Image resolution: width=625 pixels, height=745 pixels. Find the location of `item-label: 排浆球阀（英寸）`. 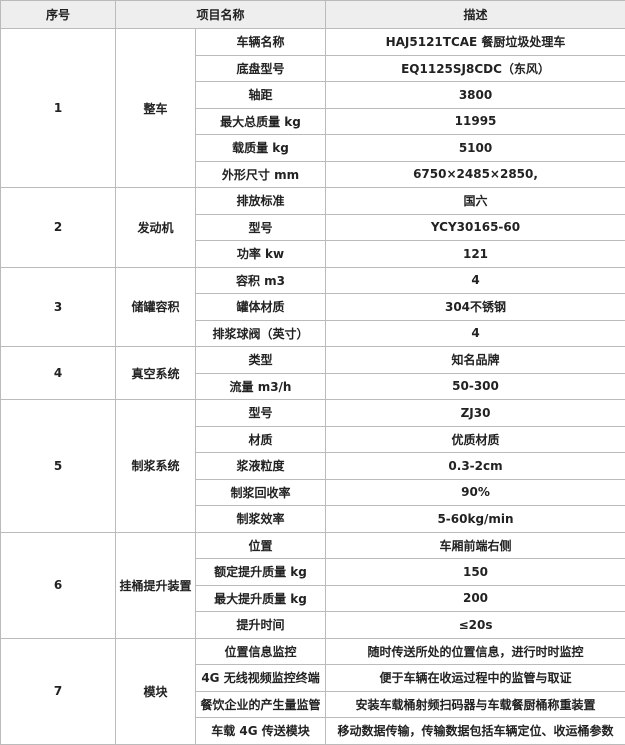

item-label: 排浆球阀（英寸） is located at coordinates (261, 333).